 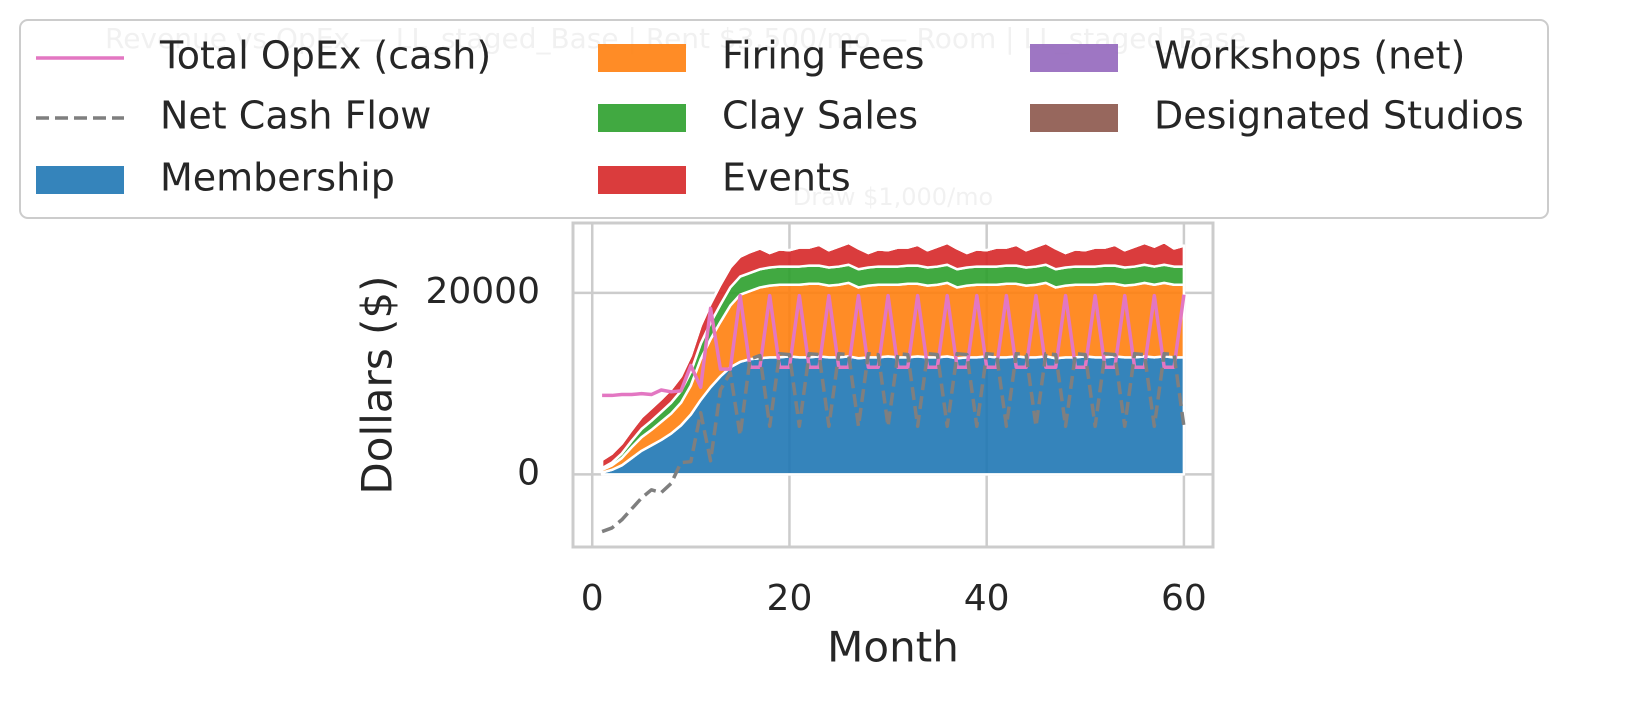 I want to click on legend-label: Membership, so click(x=277, y=178).